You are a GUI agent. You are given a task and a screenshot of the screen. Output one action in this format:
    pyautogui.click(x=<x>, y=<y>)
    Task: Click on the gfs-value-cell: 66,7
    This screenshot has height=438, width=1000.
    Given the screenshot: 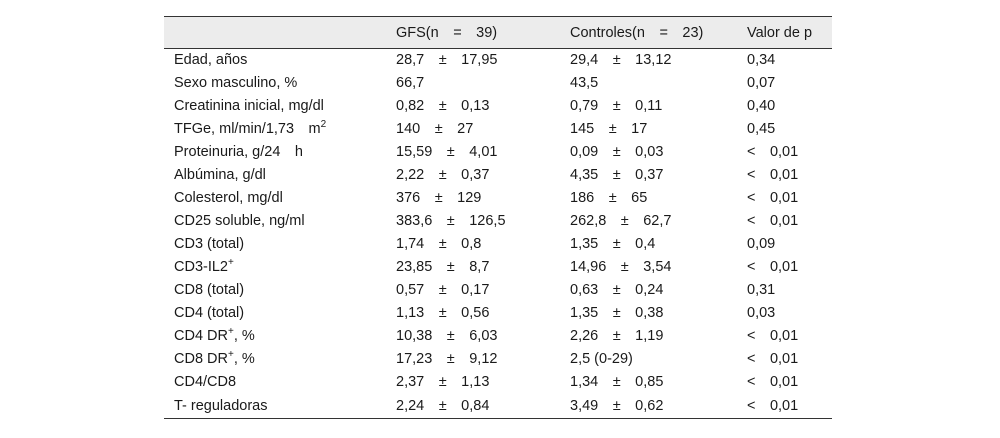 What is the action you would take?
    pyautogui.click(x=410, y=83)
    